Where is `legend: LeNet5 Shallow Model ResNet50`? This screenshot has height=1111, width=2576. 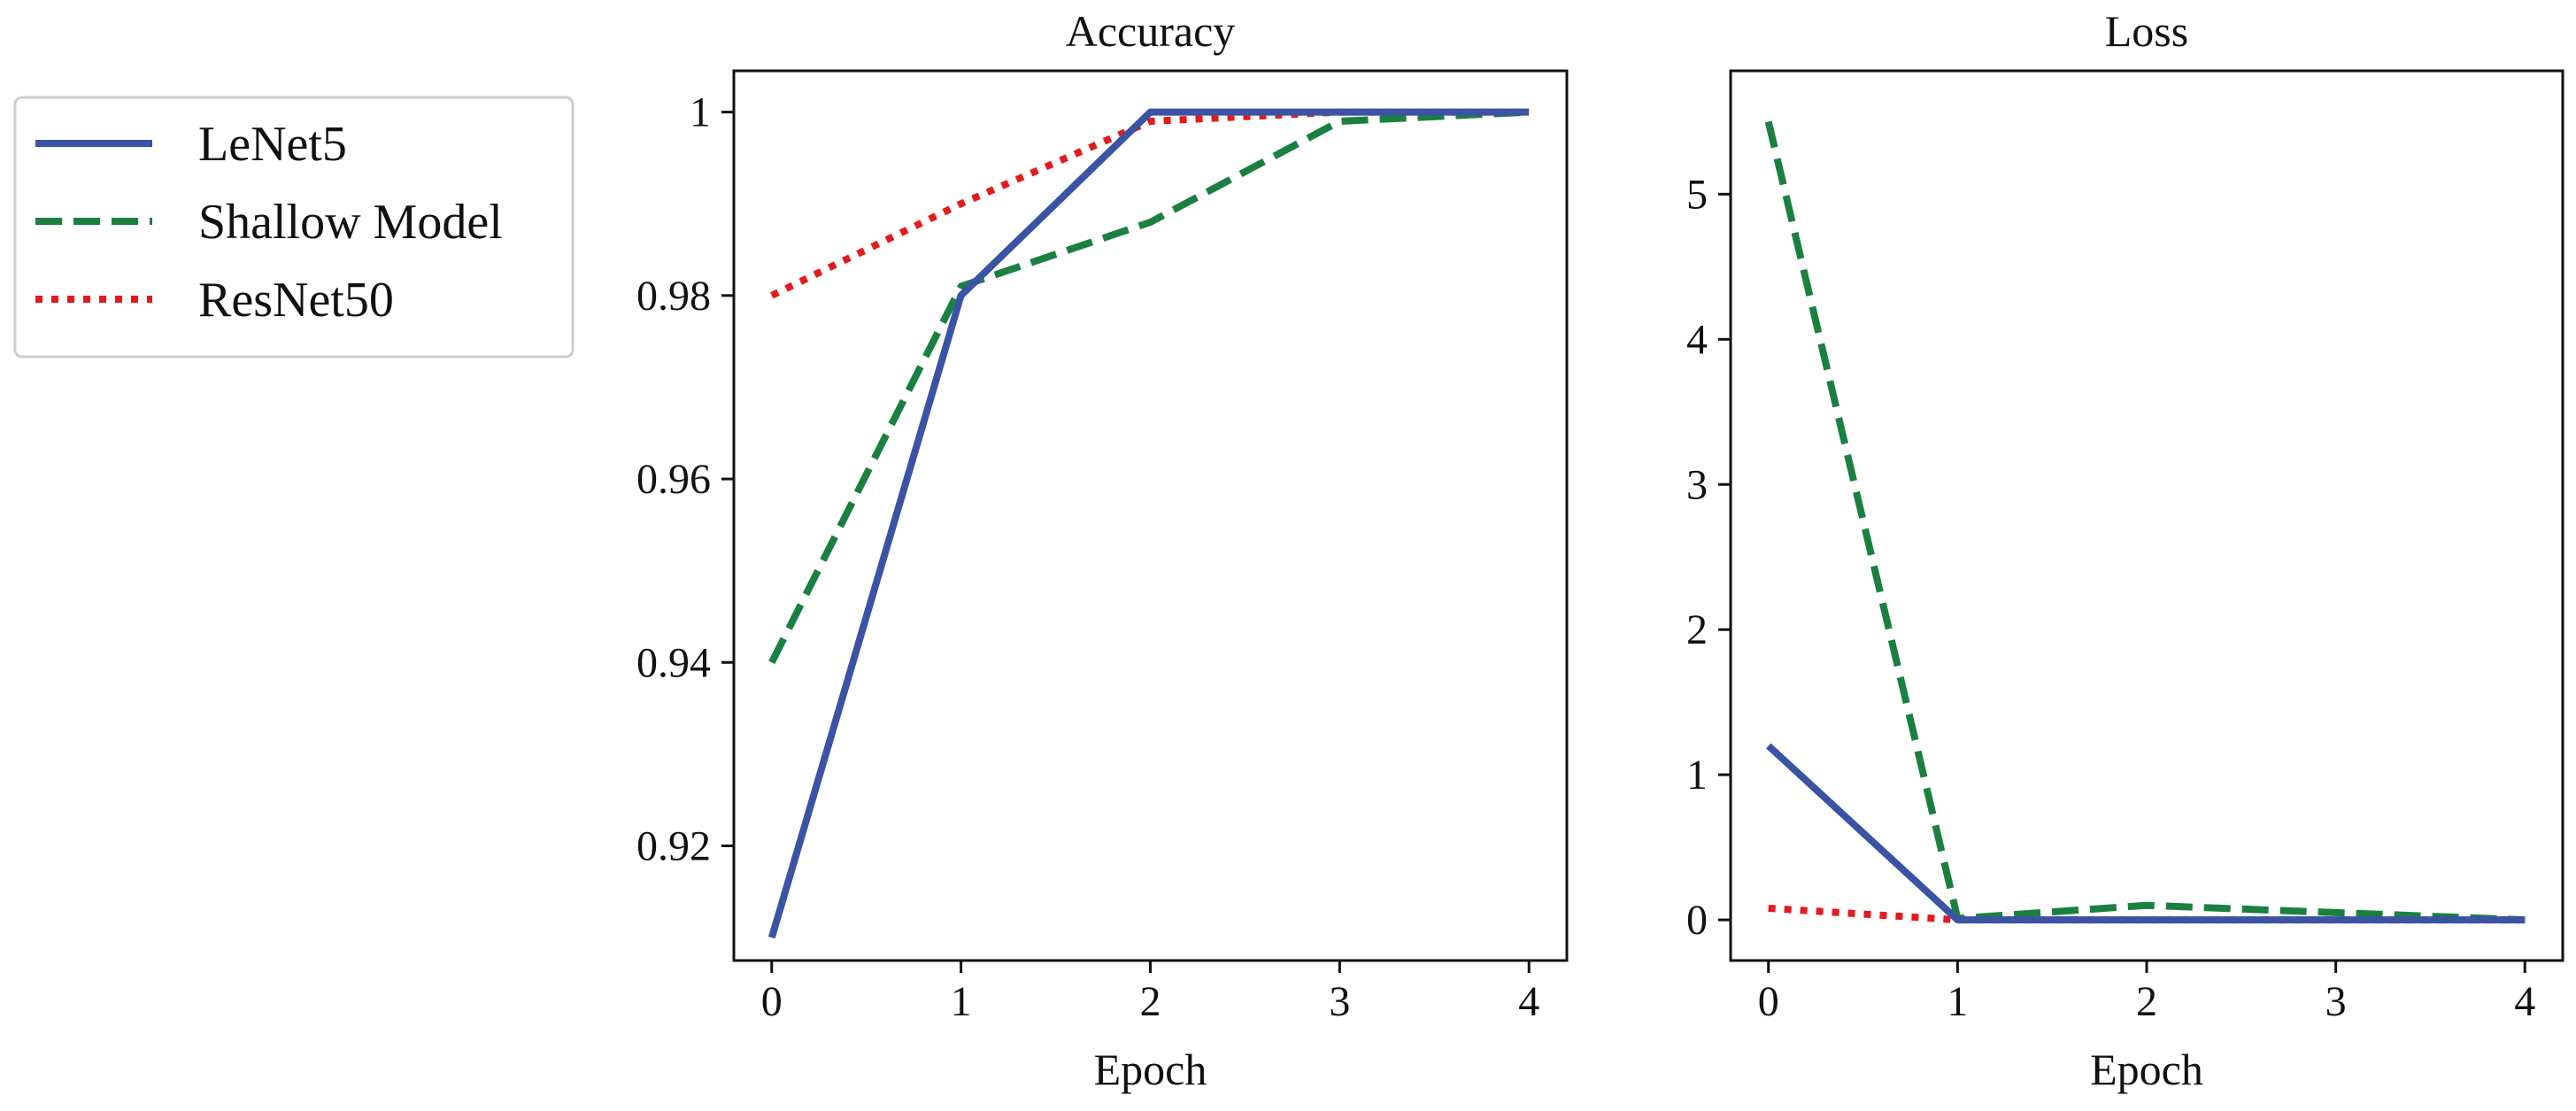 legend: LeNet5 Shallow Model ResNet50 is located at coordinates (294, 228).